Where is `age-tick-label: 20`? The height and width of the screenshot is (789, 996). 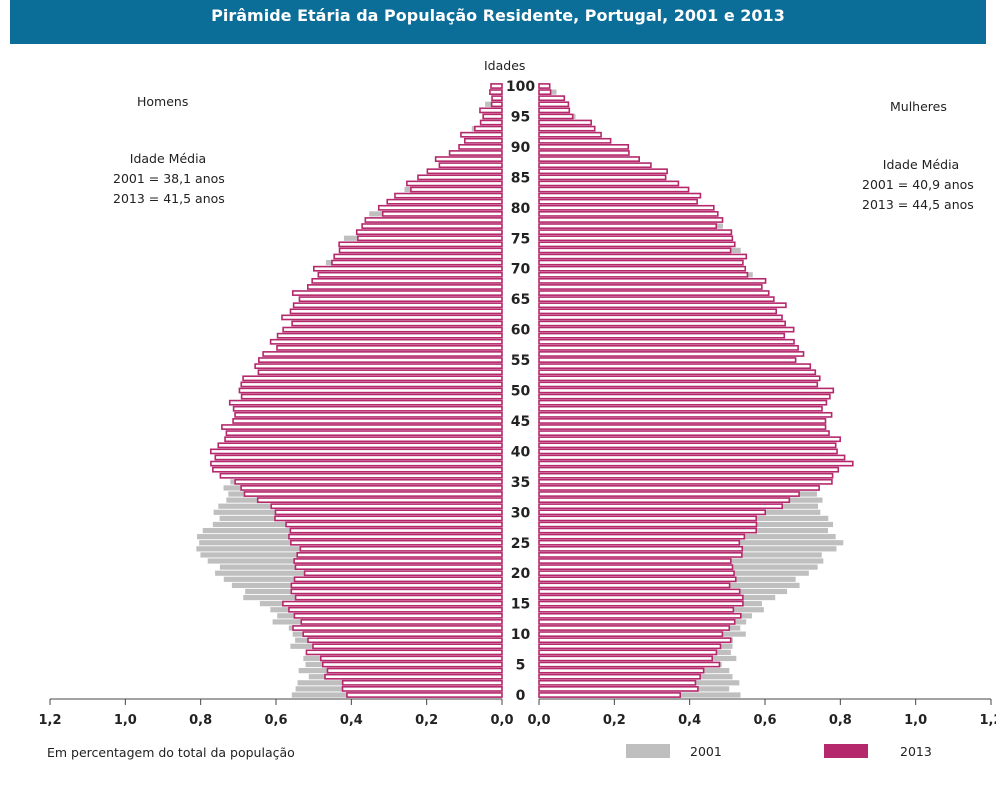 age-tick-label: 20 is located at coordinates (521, 574).